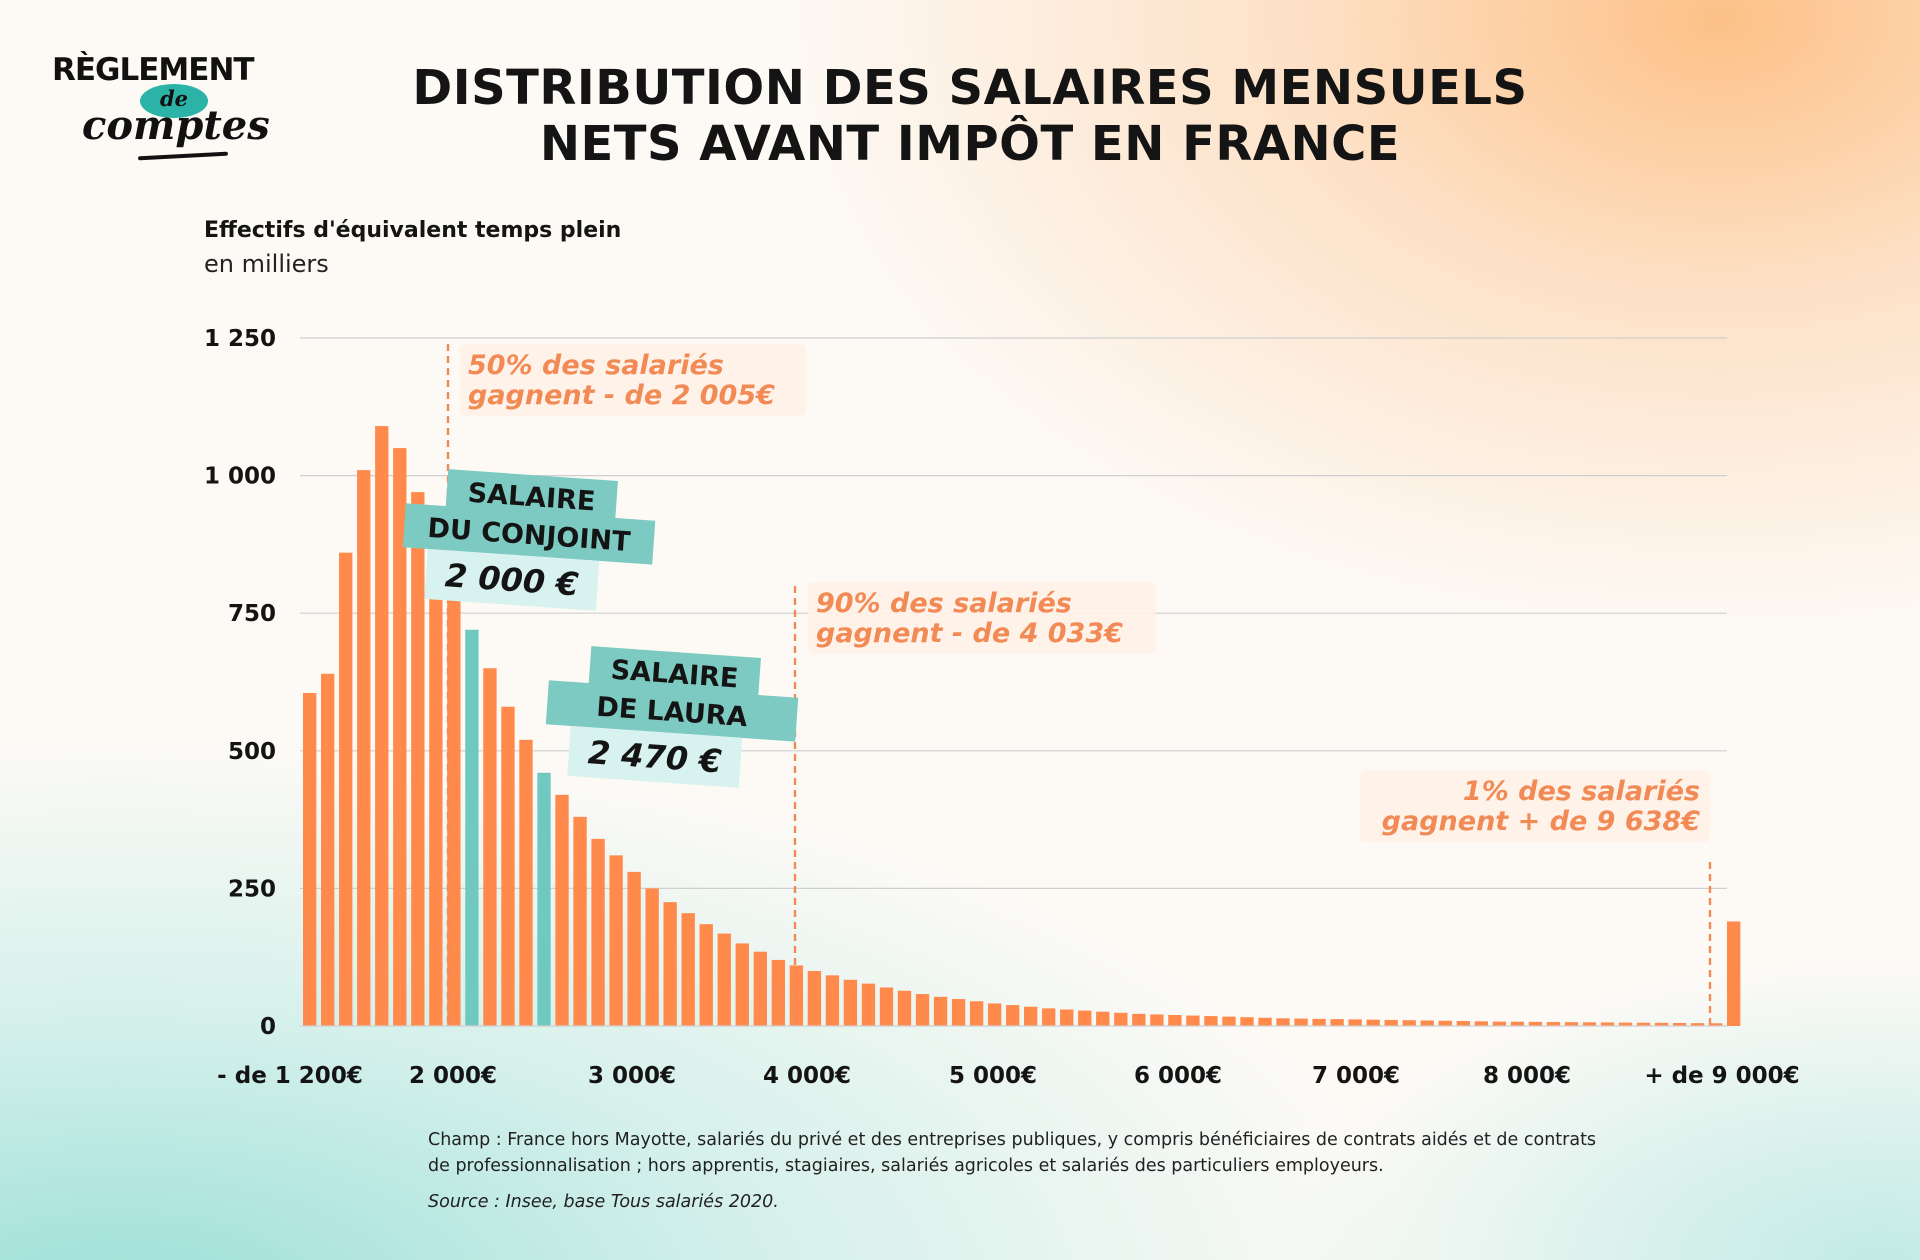 Image resolution: width=1920 pixels, height=1260 pixels. What do you see at coordinates (176, 125) in the screenshot?
I see `logo-bottom-text: comptes` at bounding box center [176, 125].